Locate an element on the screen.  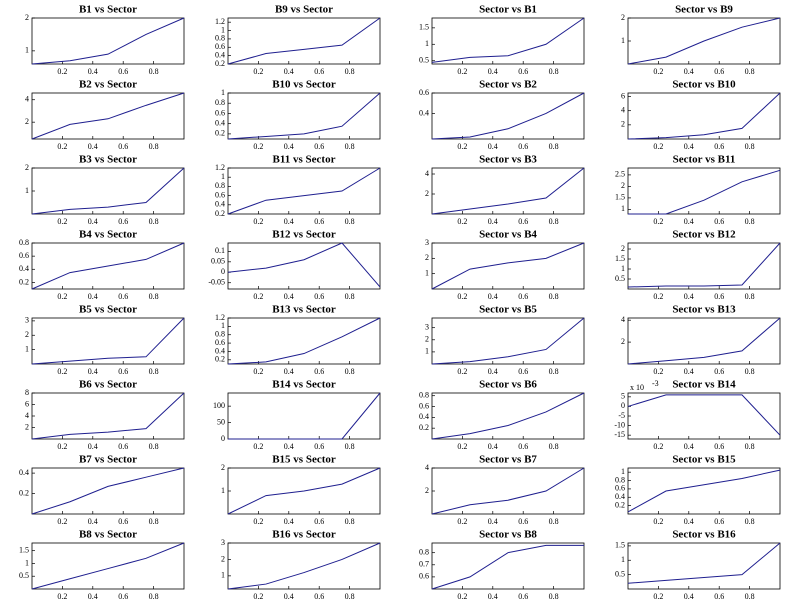
subplot-title: B15 vs Sector is located at coordinates (304, 460).